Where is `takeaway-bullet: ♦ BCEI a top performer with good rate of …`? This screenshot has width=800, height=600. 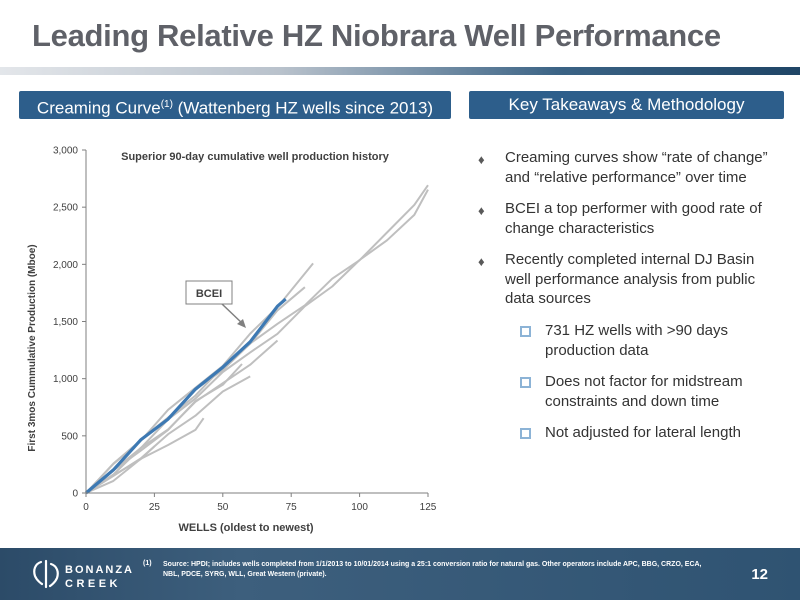
takeaway-bullet: ♦ BCEI a top performer with good rate of … is located at coordinates (630, 218).